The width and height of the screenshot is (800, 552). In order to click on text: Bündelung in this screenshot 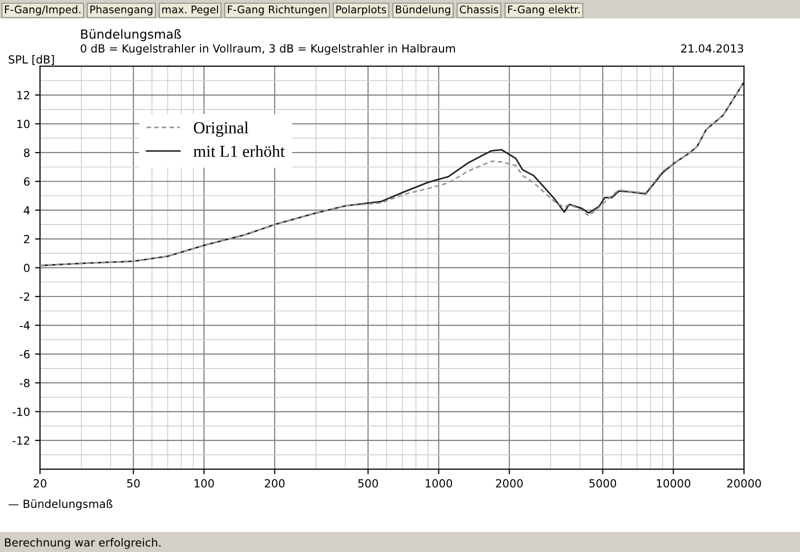, I will do `click(423, 10)`.